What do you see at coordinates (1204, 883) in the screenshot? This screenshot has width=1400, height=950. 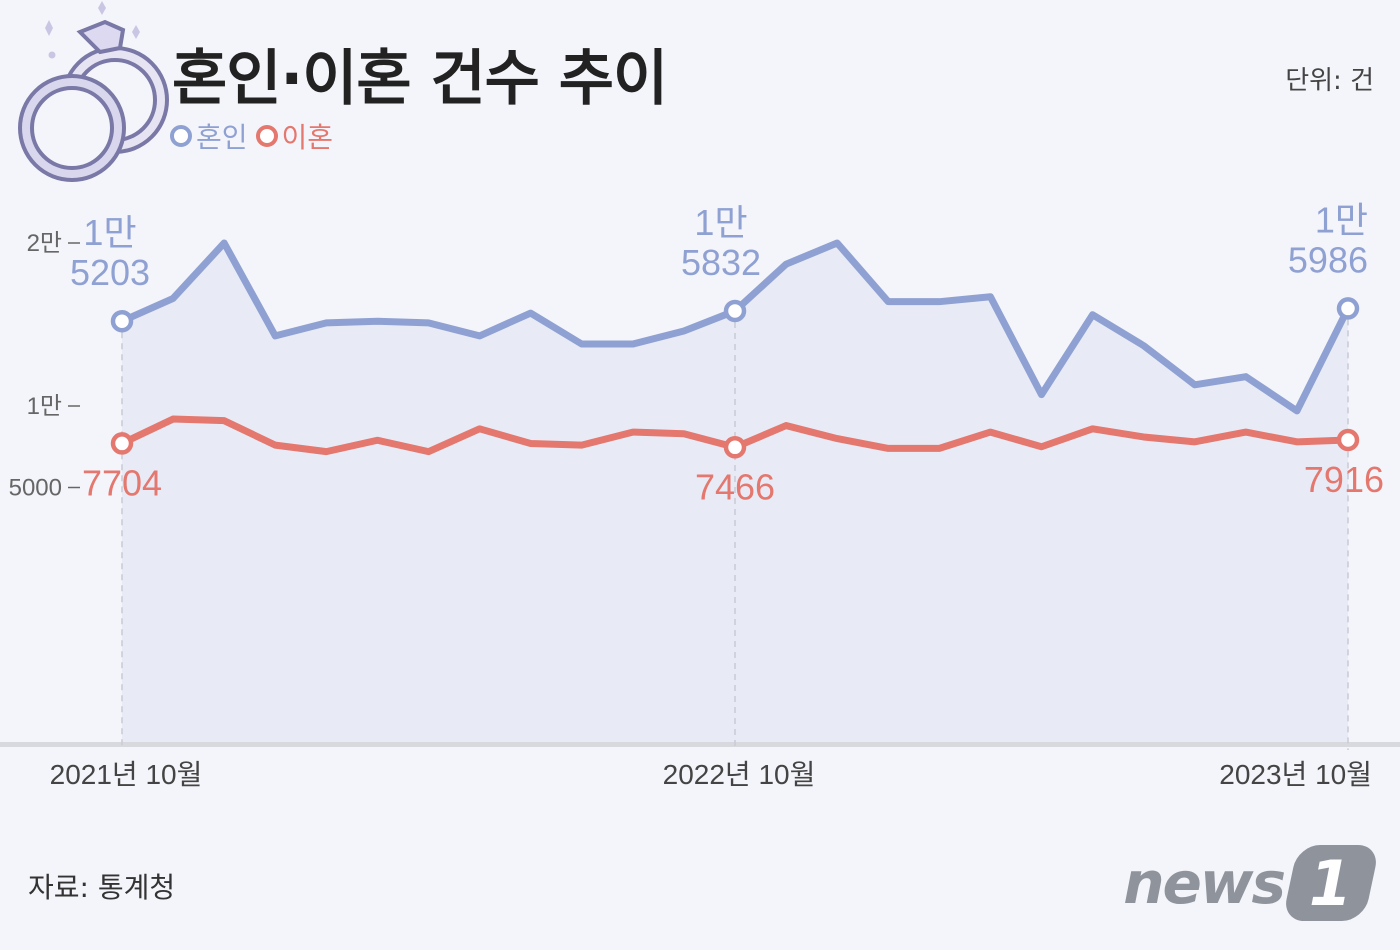 I see `logo-text: news` at bounding box center [1204, 883].